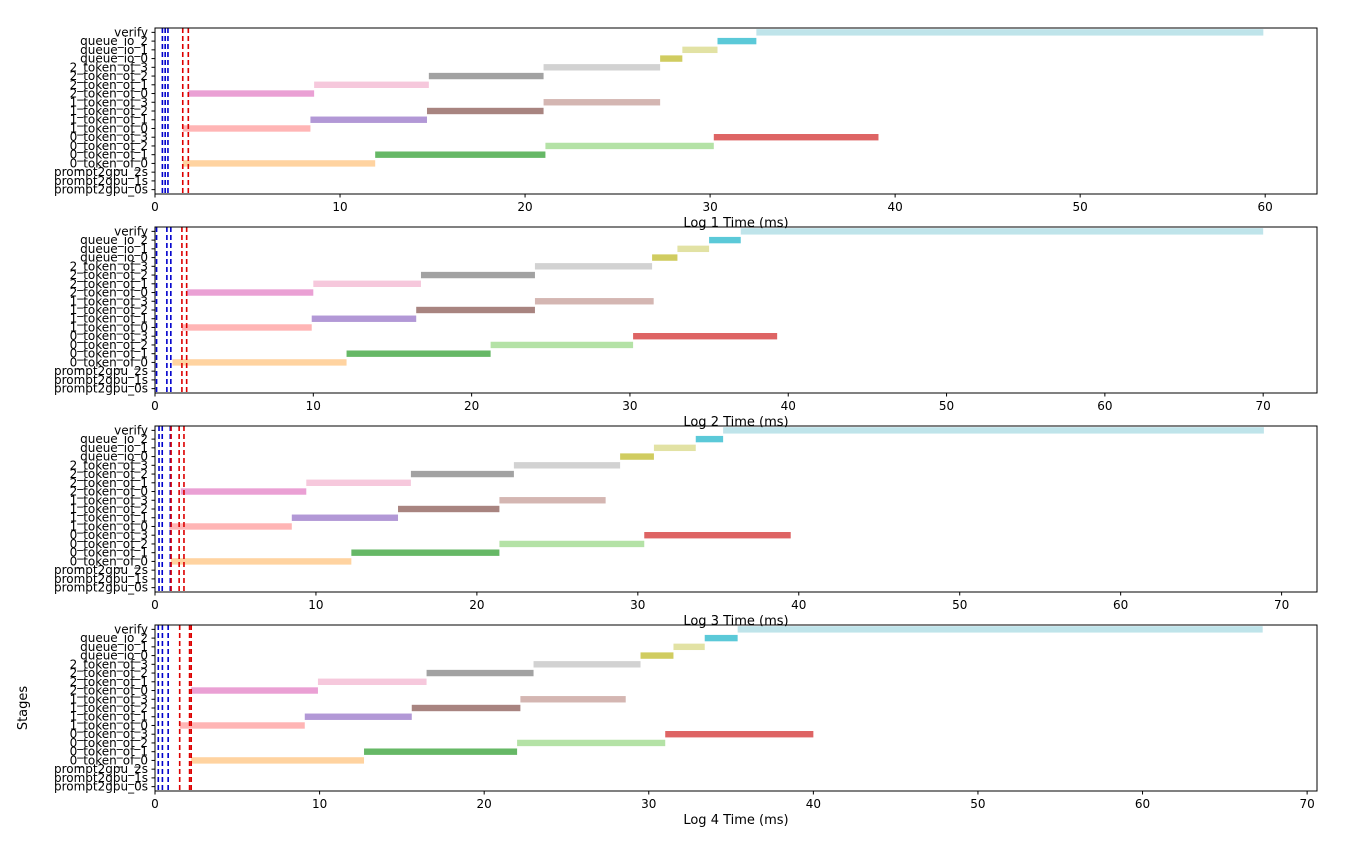 This screenshot has height=855, width=1360. What do you see at coordinates (788, 406) in the screenshot?
I see `x-tick-label: 40` at bounding box center [788, 406].